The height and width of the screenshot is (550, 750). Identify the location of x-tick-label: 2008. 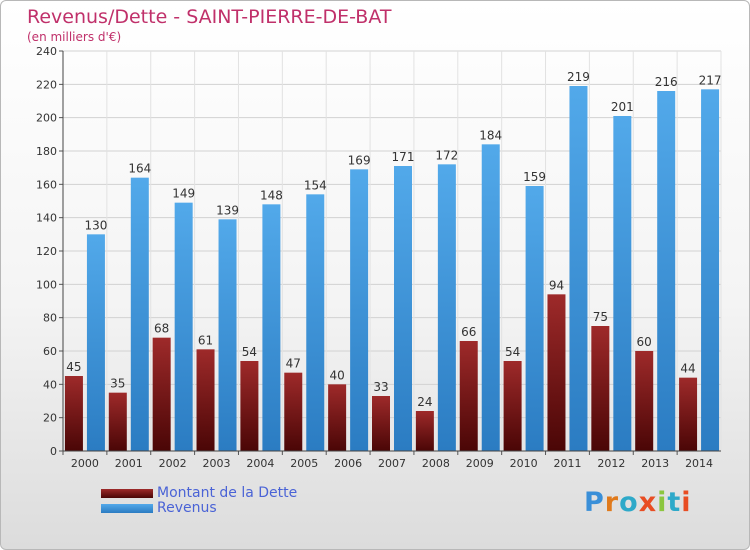
(436, 463).